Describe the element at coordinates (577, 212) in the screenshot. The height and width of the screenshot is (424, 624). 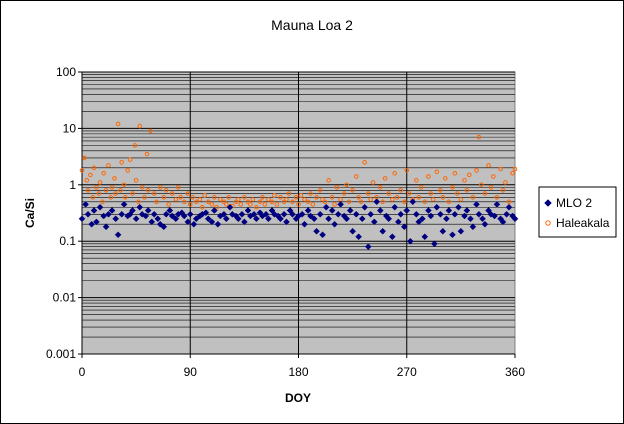
I see `legend-box` at that location.